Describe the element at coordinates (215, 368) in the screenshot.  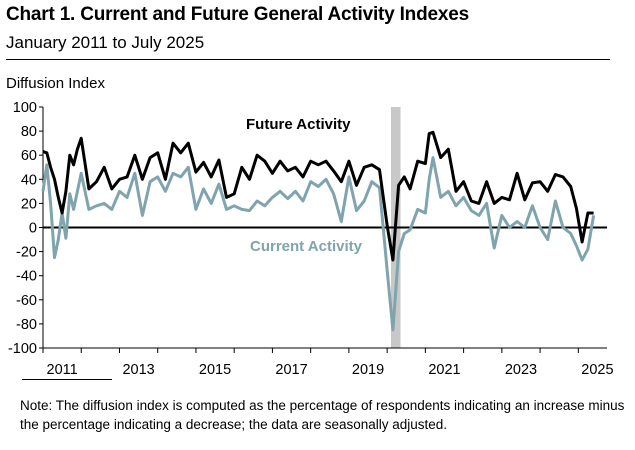
I see `x-tick-label: 2015` at that location.